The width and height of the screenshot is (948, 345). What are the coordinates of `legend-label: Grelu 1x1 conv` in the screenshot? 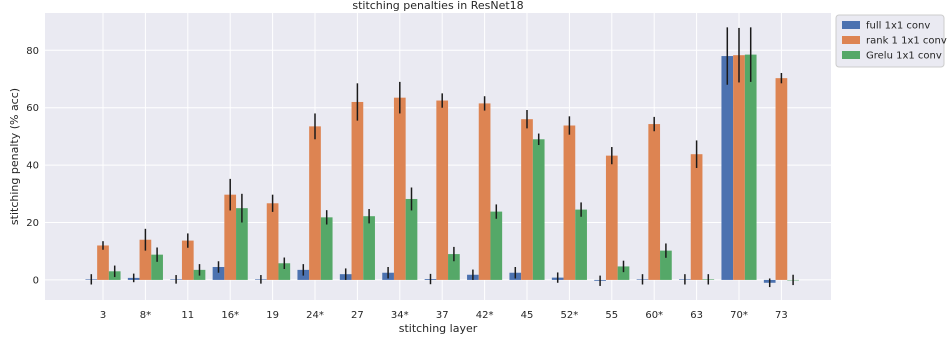 It's located at (904, 56).